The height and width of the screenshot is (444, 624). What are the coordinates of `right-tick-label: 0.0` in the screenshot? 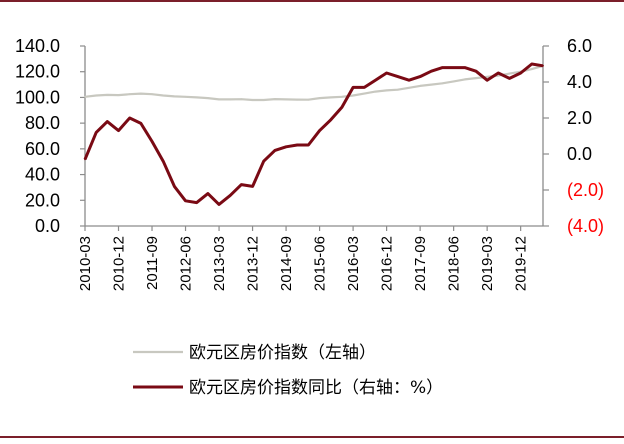 It's located at (579, 154).